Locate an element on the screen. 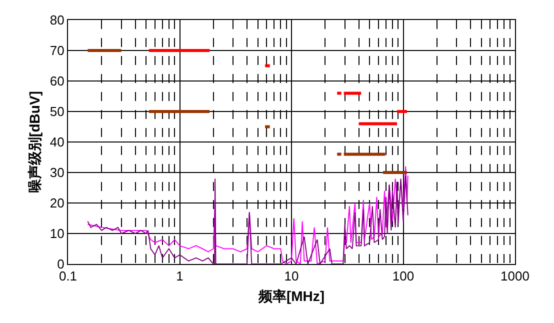  x-tick-label: 10 is located at coordinates (291, 276).